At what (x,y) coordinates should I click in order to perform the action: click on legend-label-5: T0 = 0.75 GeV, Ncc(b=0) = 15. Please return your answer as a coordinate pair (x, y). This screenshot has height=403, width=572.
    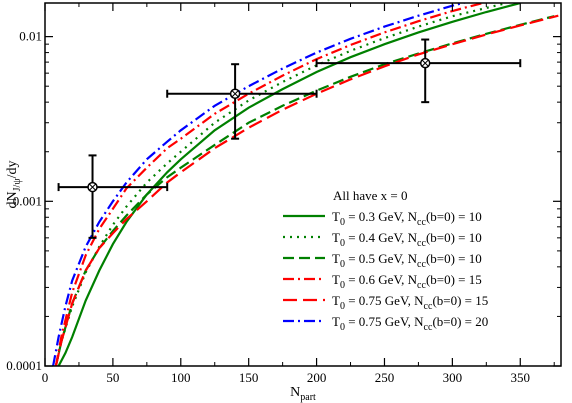
    Looking at the image, I should click on (410, 302).